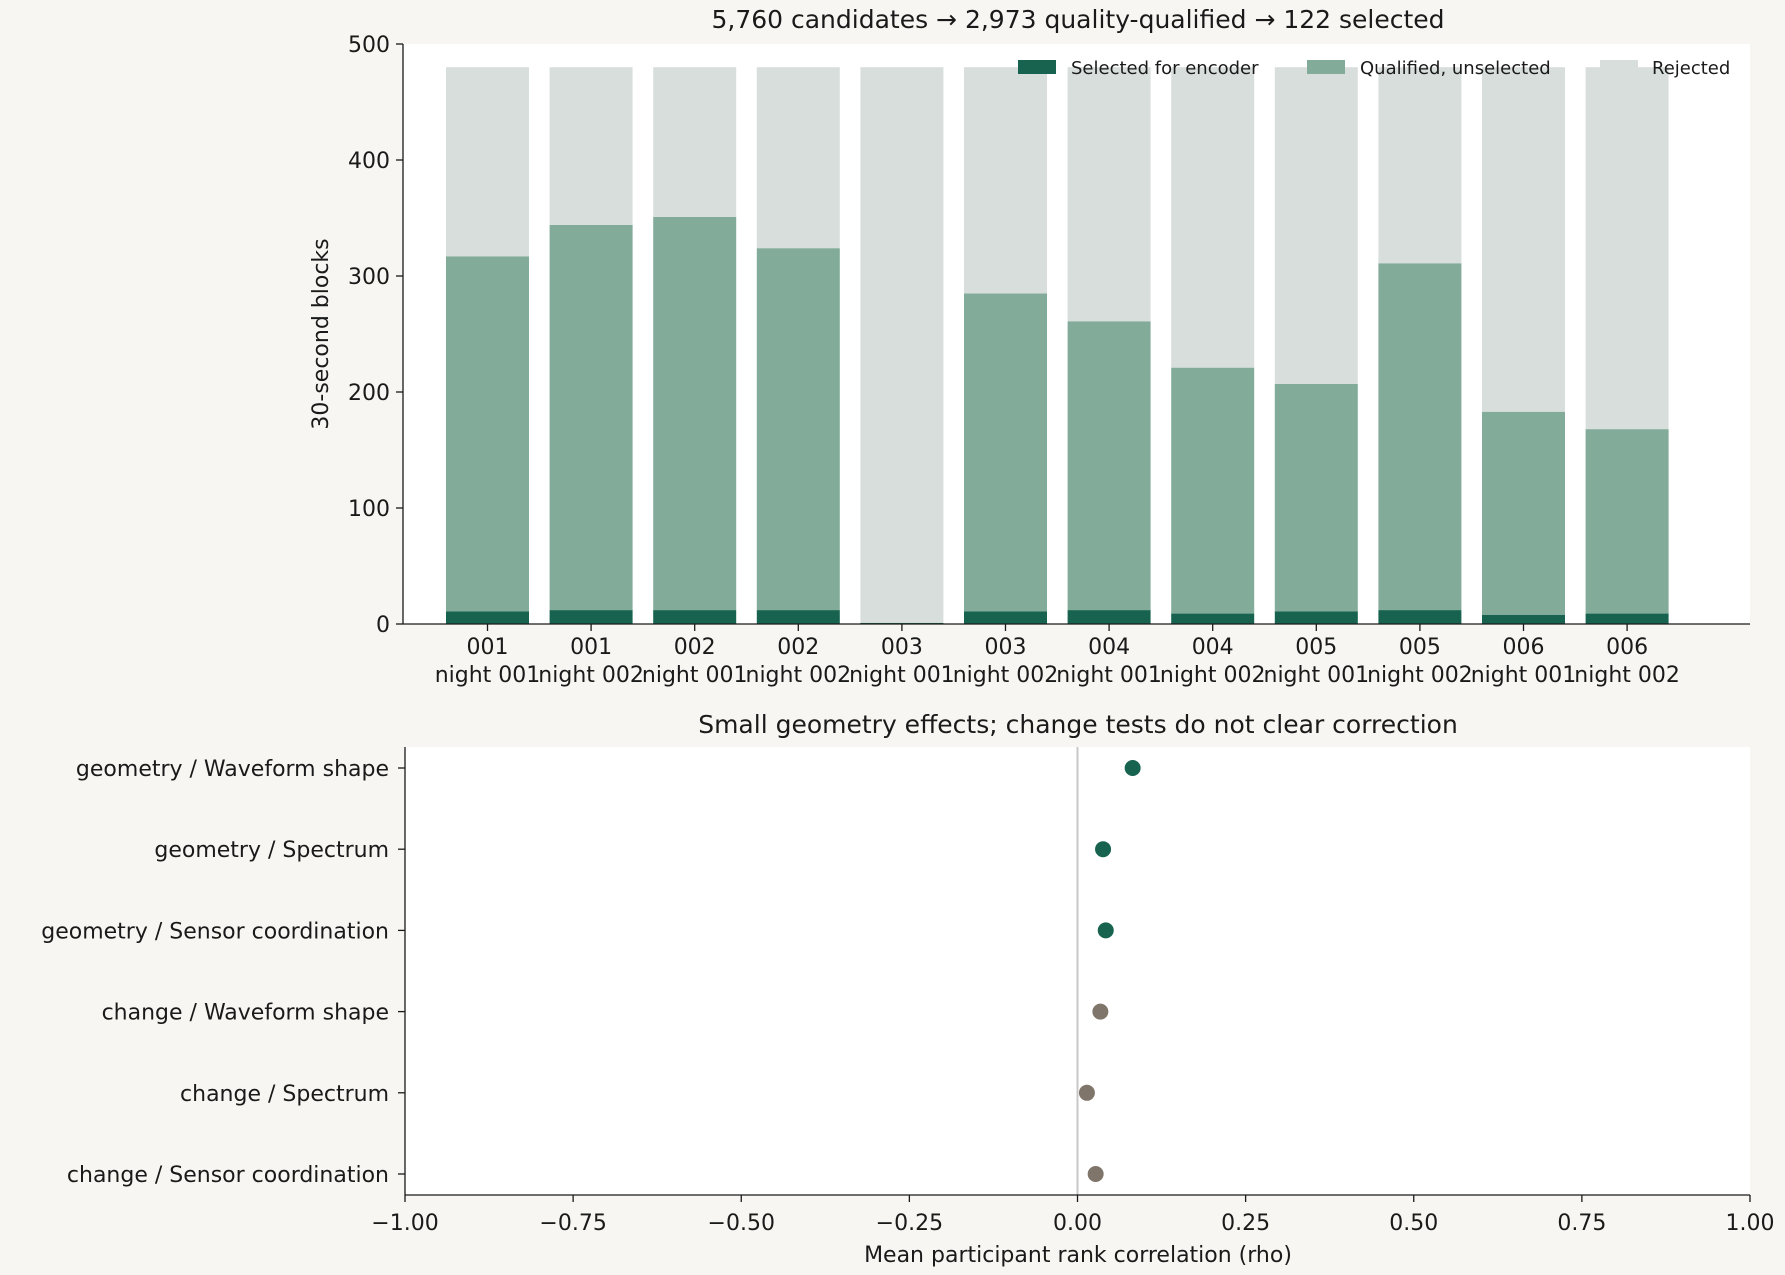 This screenshot has width=1785, height=1275. Describe the element at coordinates (369, 161) in the screenshot. I see `bar-y-tick-label: 400` at that location.